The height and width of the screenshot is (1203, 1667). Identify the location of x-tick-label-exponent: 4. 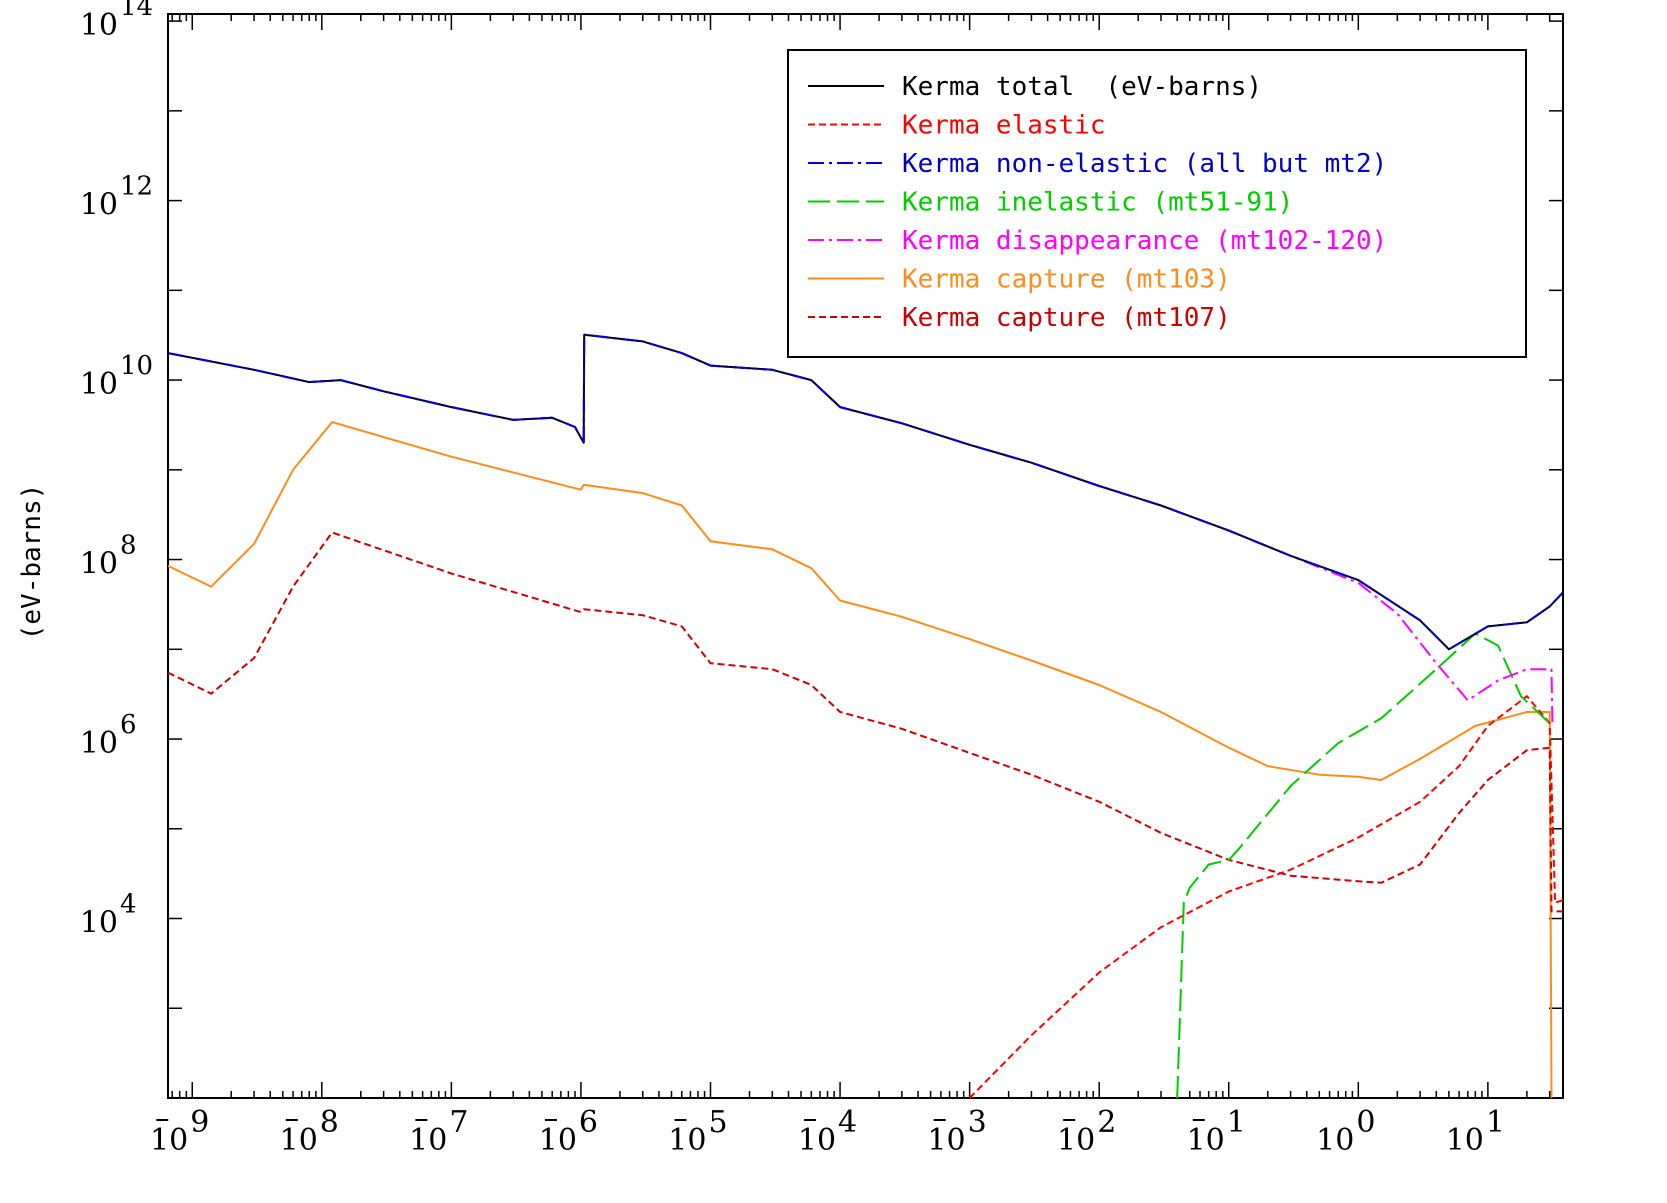
(847, 1122).